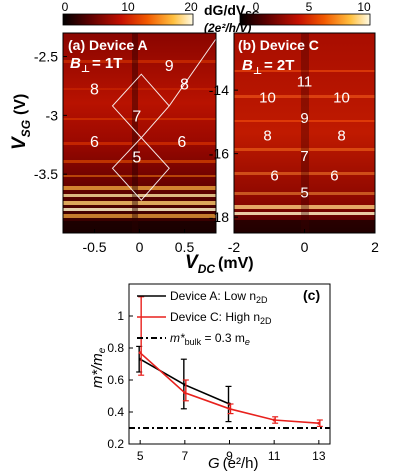  I want to click on diamond-outline-a, so click(164, 119).